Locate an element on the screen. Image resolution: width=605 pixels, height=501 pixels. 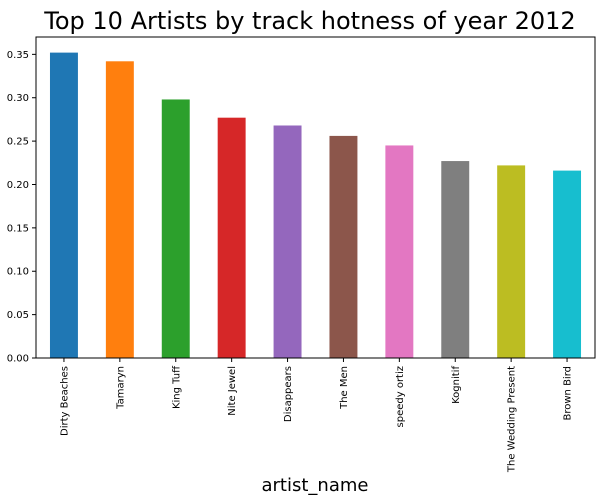
x-tick-label: Nite Jewel is located at coordinates (232, 391).